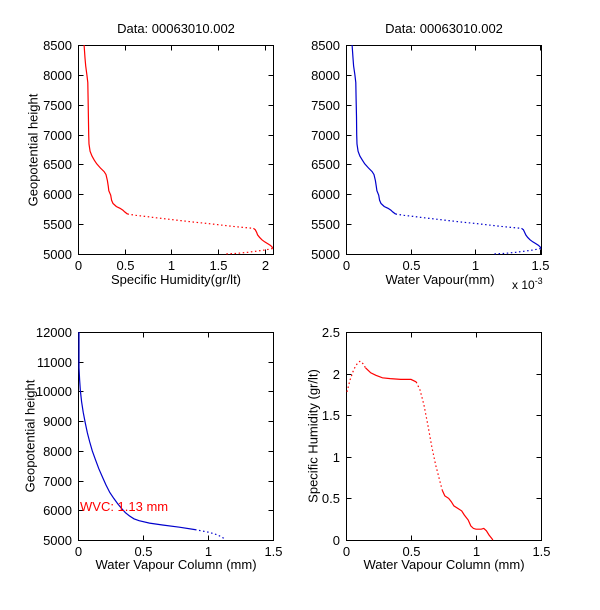 Image resolution: width=600 pixels, height=610 pixels. Describe the element at coordinates (176, 564) in the screenshot. I see `x-axis-label-bottom-left: Water Vapour Column (mm)` at that location.